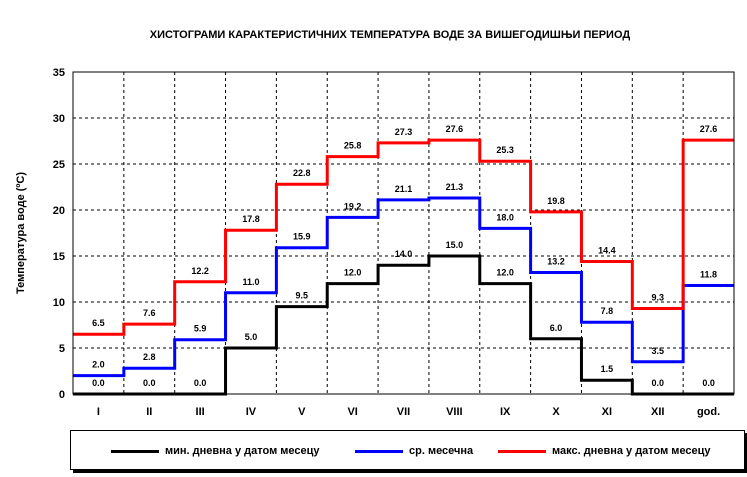 This screenshot has height=477, width=747. Describe the element at coordinates (62, 349) in the screenshot. I see `y-tick-label: 5` at that location.